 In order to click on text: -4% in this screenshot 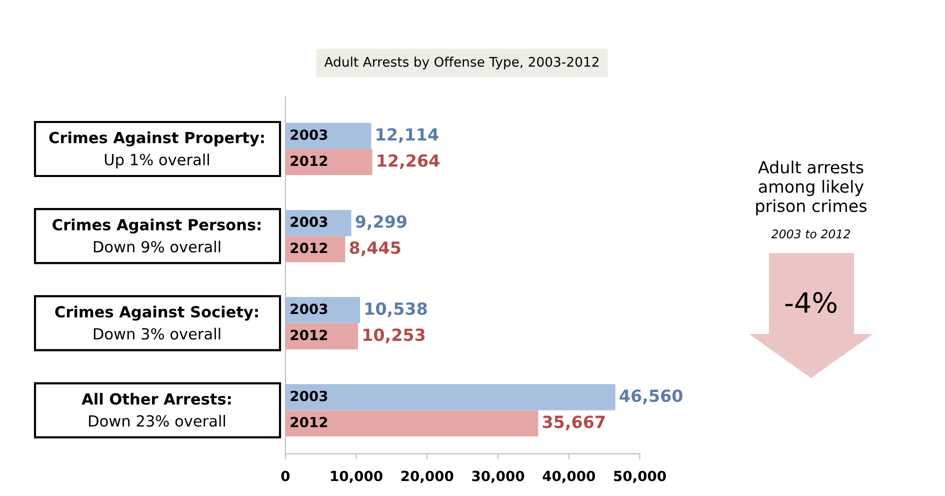, I will do `click(811, 303)`.